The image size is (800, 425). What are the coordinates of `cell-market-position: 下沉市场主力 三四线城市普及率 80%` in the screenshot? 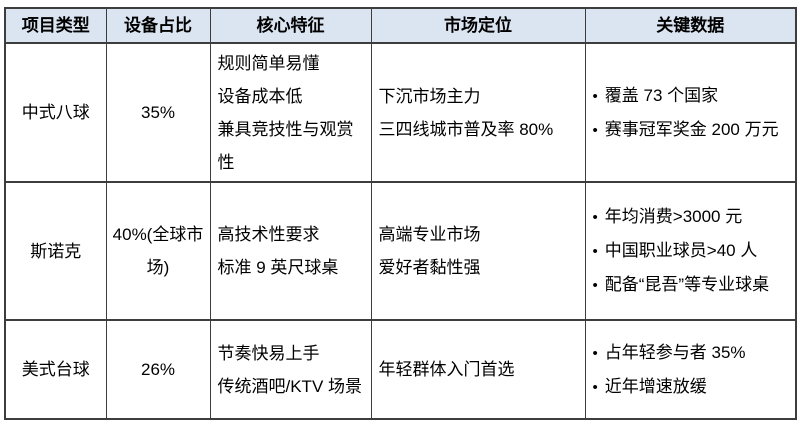 It's located at (478, 112).